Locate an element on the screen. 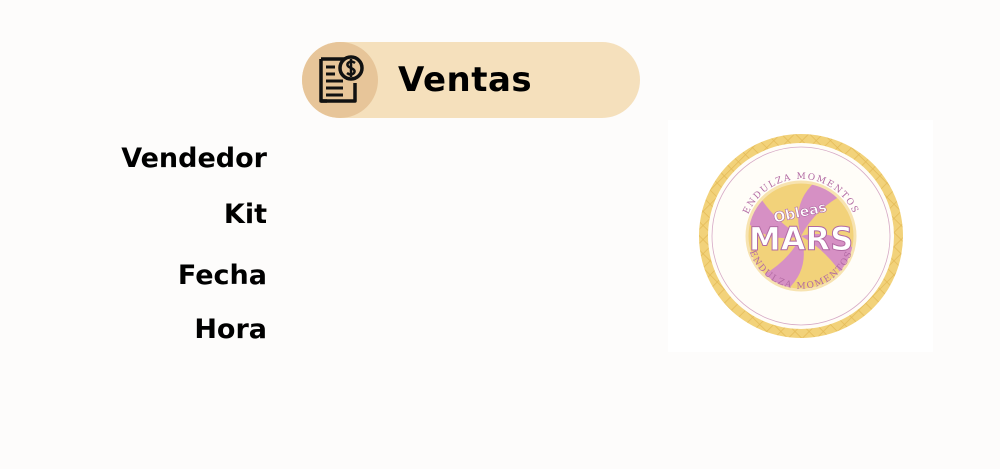 The image size is (1000, 469). page-title: Ventas is located at coordinates (465, 80).